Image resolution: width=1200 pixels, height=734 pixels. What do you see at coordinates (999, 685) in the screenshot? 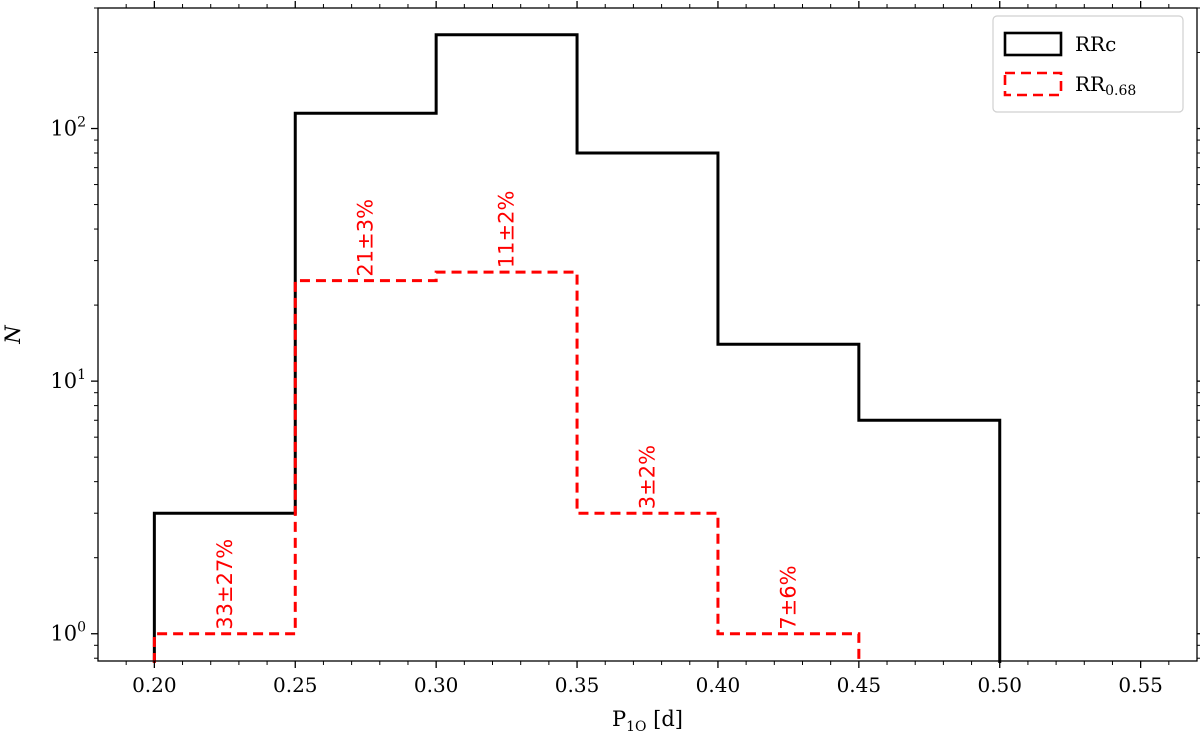
I see `x-tick-label-6: 0.50` at bounding box center [999, 685].